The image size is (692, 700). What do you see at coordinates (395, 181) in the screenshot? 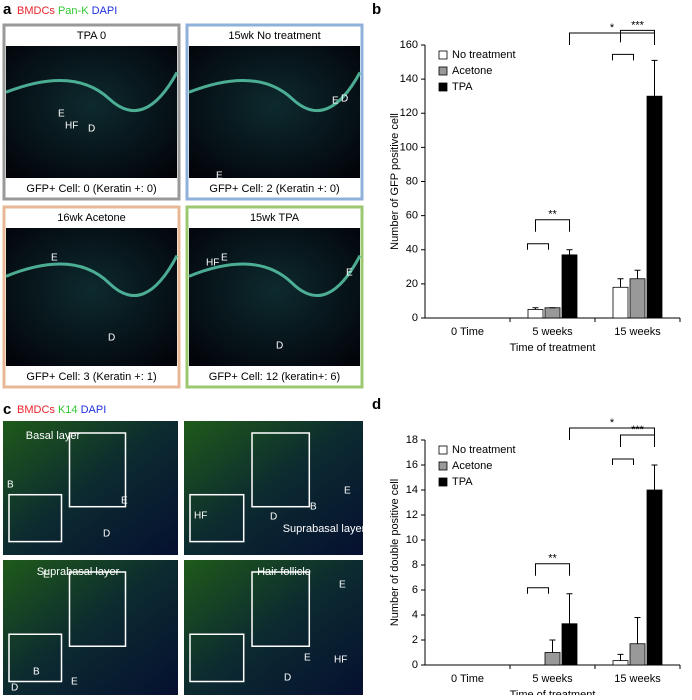
I see `y-axis-label: Number of GFP positive cell` at bounding box center [395, 181].